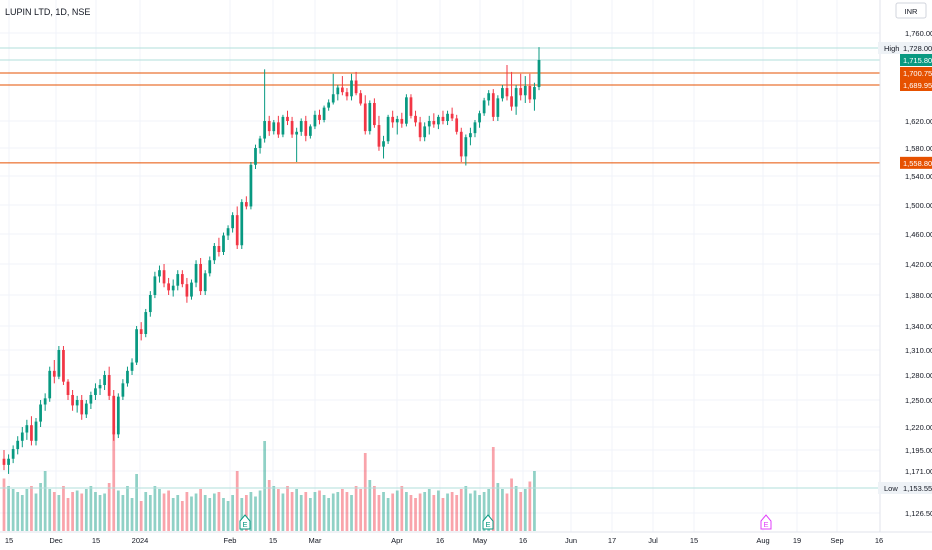  I want to click on y-tick-label: 1,126.50, so click(918, 513).